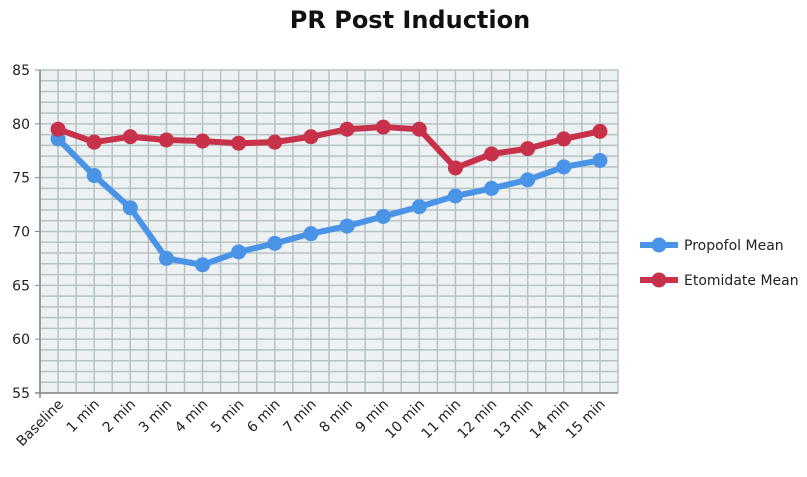  What do you see at coordinates (21, 233) in the screenshot?
I see `y-tick-label: 70` at bounding box center [21, 233].